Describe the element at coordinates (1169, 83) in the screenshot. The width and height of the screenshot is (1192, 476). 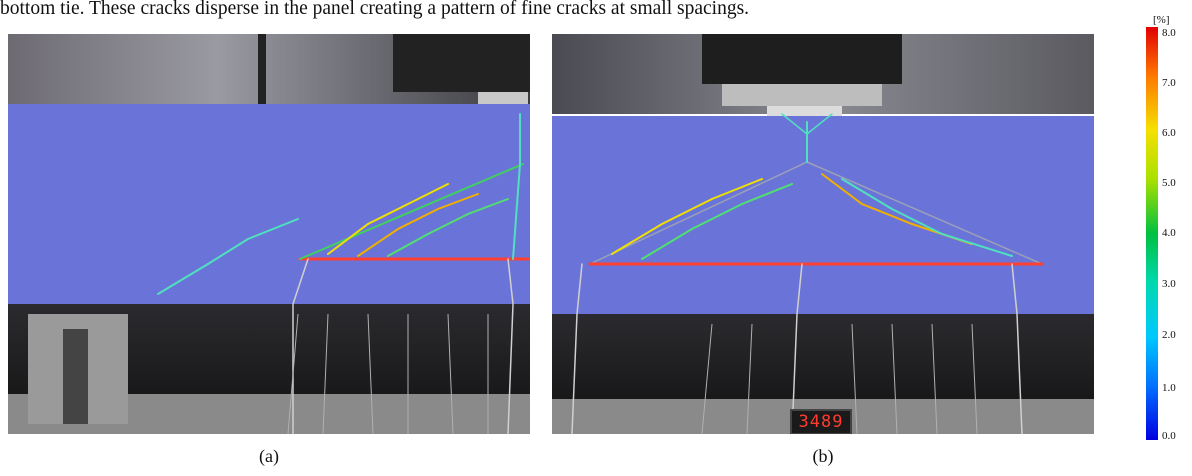
I see `colorbar-tick: 7.0` at that location.